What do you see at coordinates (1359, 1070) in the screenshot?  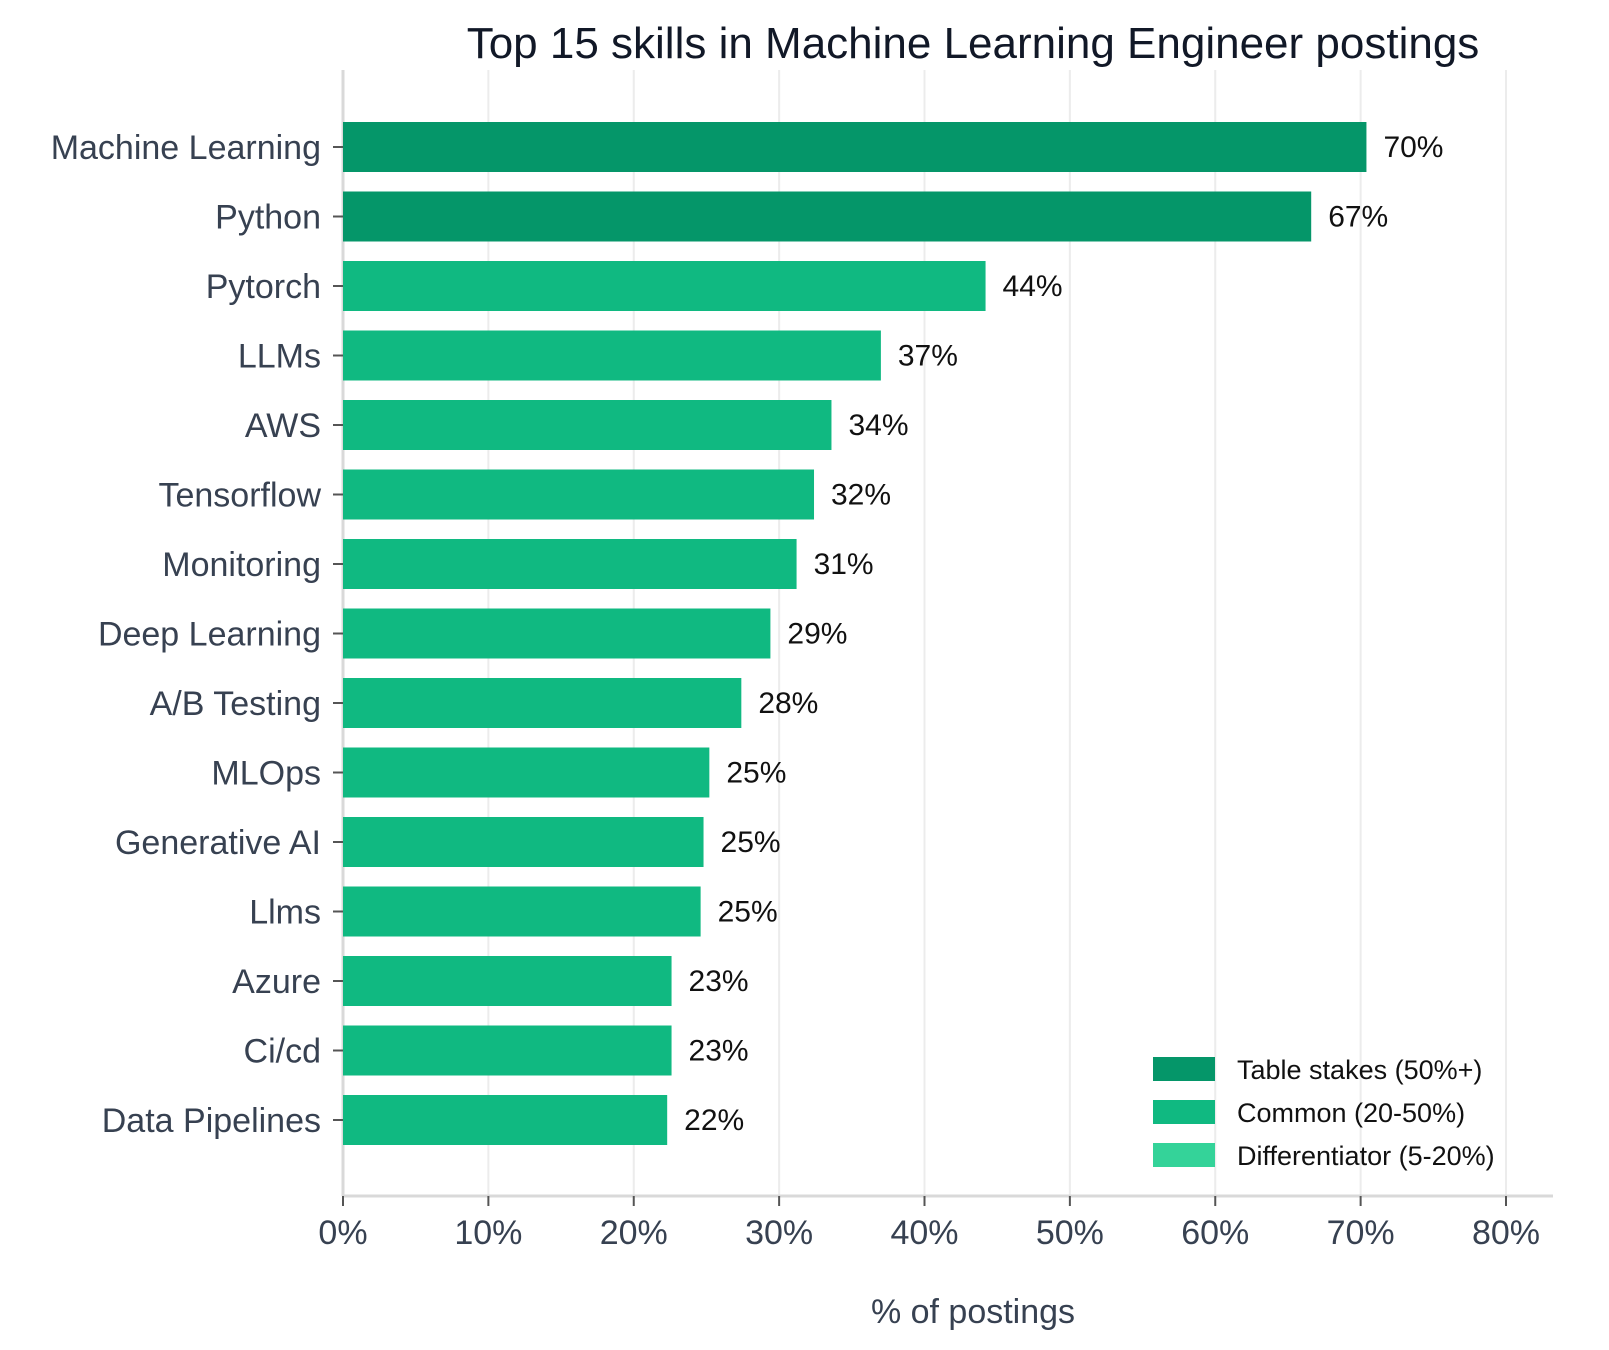 I see `legend-label: Table stakes (50%+)` at bounding box center [1359, 1070].